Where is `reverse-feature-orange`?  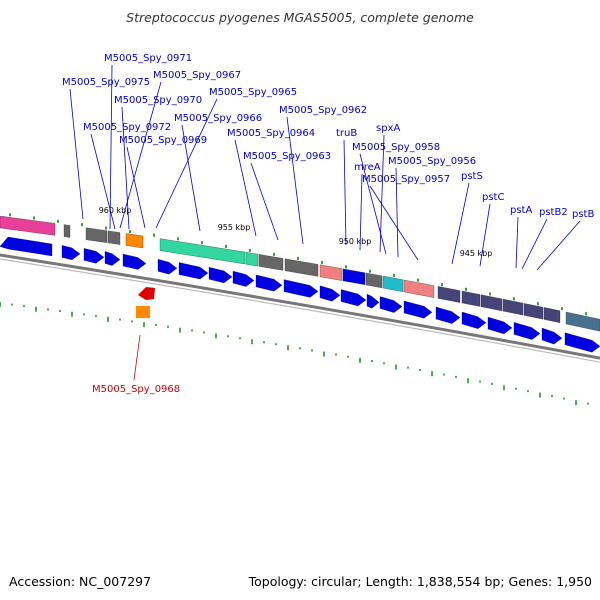
reverse-feature-orange is located at coordinates (143, 312).